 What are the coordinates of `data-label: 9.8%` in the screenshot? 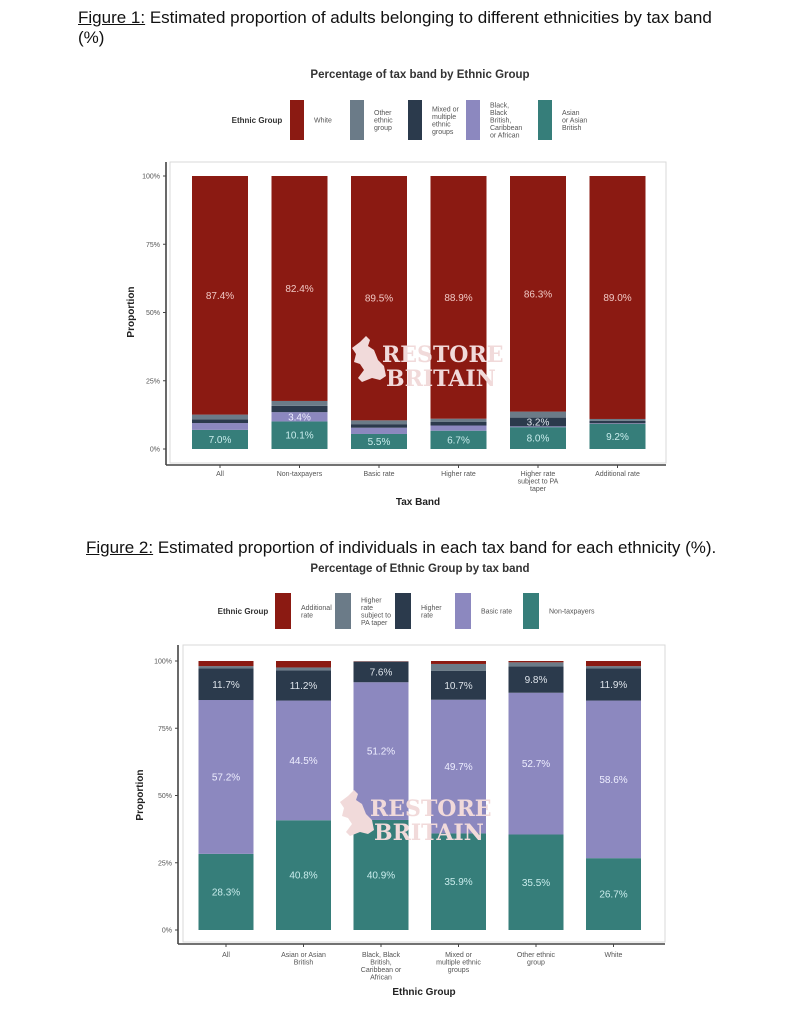 It's located at (536, 680).